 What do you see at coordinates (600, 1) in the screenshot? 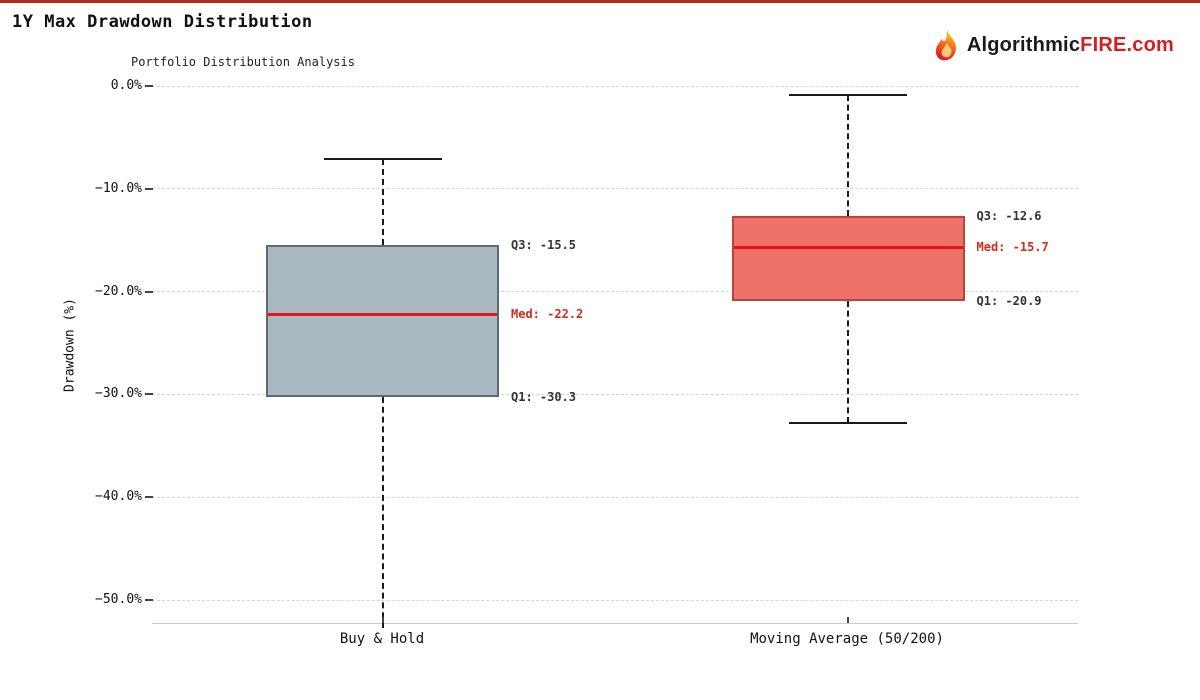
I see `top-accent-bar` at bounding box center [600, 1].